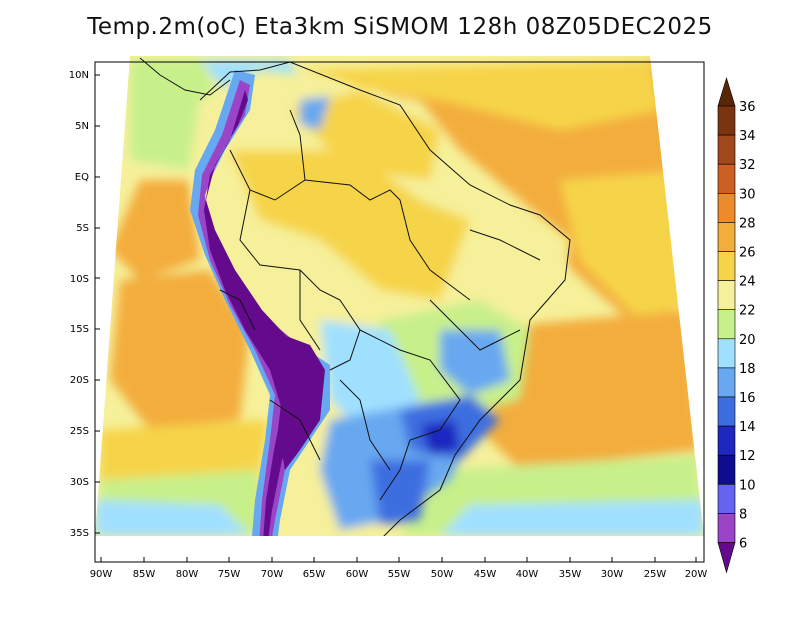  I want to click on lon-label-60w: 60W, so click(357, 574).